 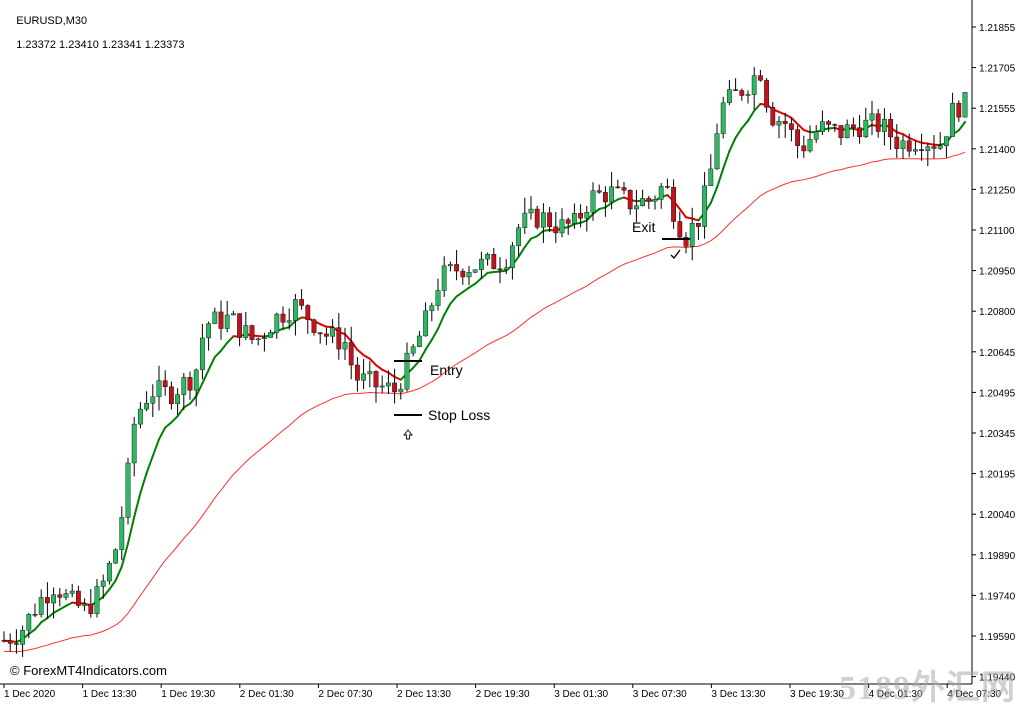 What do you see at coordinates (643, 227) in the screenshot?
I see `exit-label: Exit` at bounding box center [643, 227].